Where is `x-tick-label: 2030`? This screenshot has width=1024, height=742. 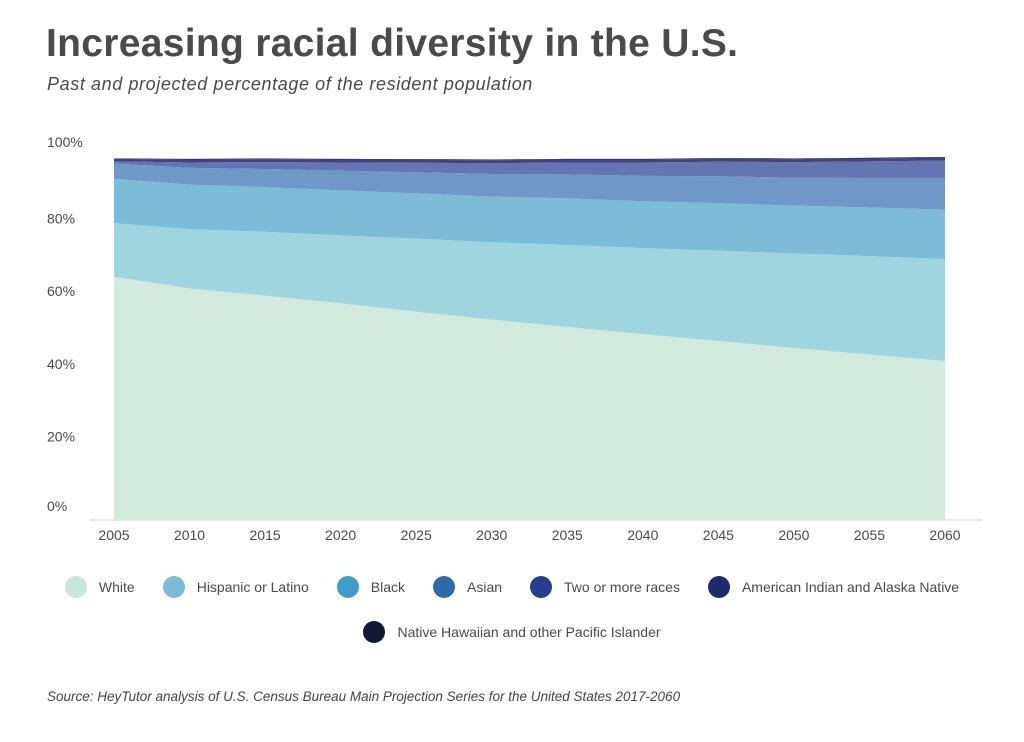
x-tick-label: 2030 is located at coordinates (491, 535).